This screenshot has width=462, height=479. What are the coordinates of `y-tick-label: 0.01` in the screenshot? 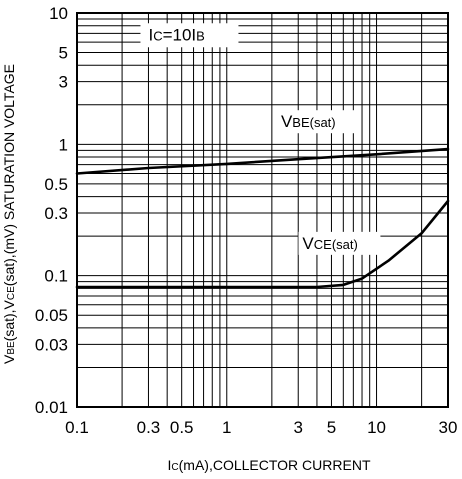 It's located at (51, 407).